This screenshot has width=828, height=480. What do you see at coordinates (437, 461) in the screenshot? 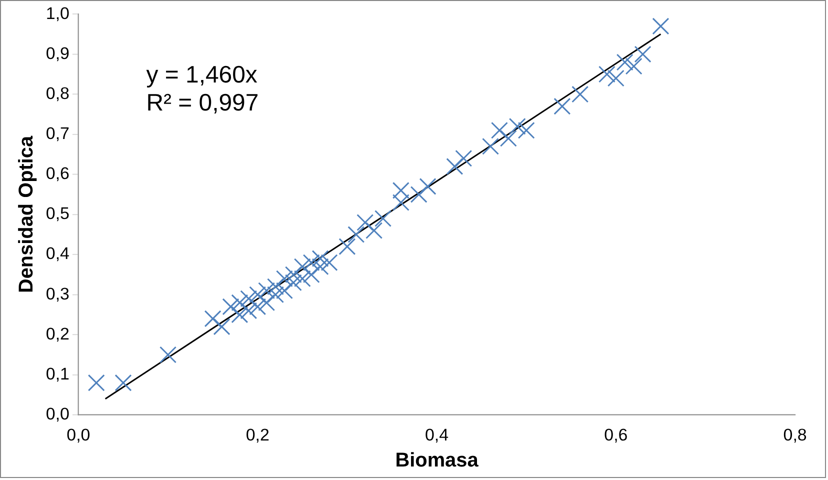
I see `x-axis-title: Biomasa` at bounding box center [437, 461].